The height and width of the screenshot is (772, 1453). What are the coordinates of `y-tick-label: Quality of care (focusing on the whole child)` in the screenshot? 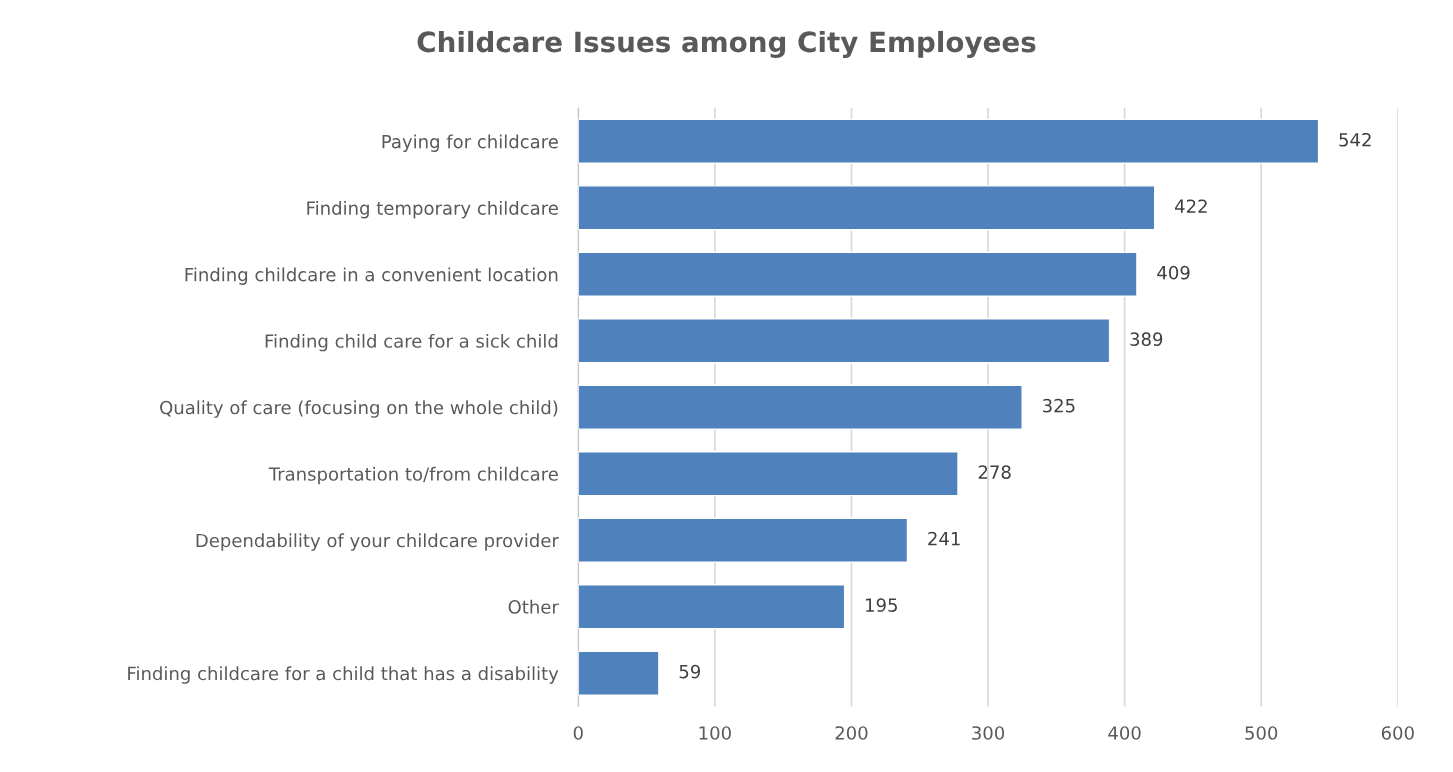 It's located at (359, 409).